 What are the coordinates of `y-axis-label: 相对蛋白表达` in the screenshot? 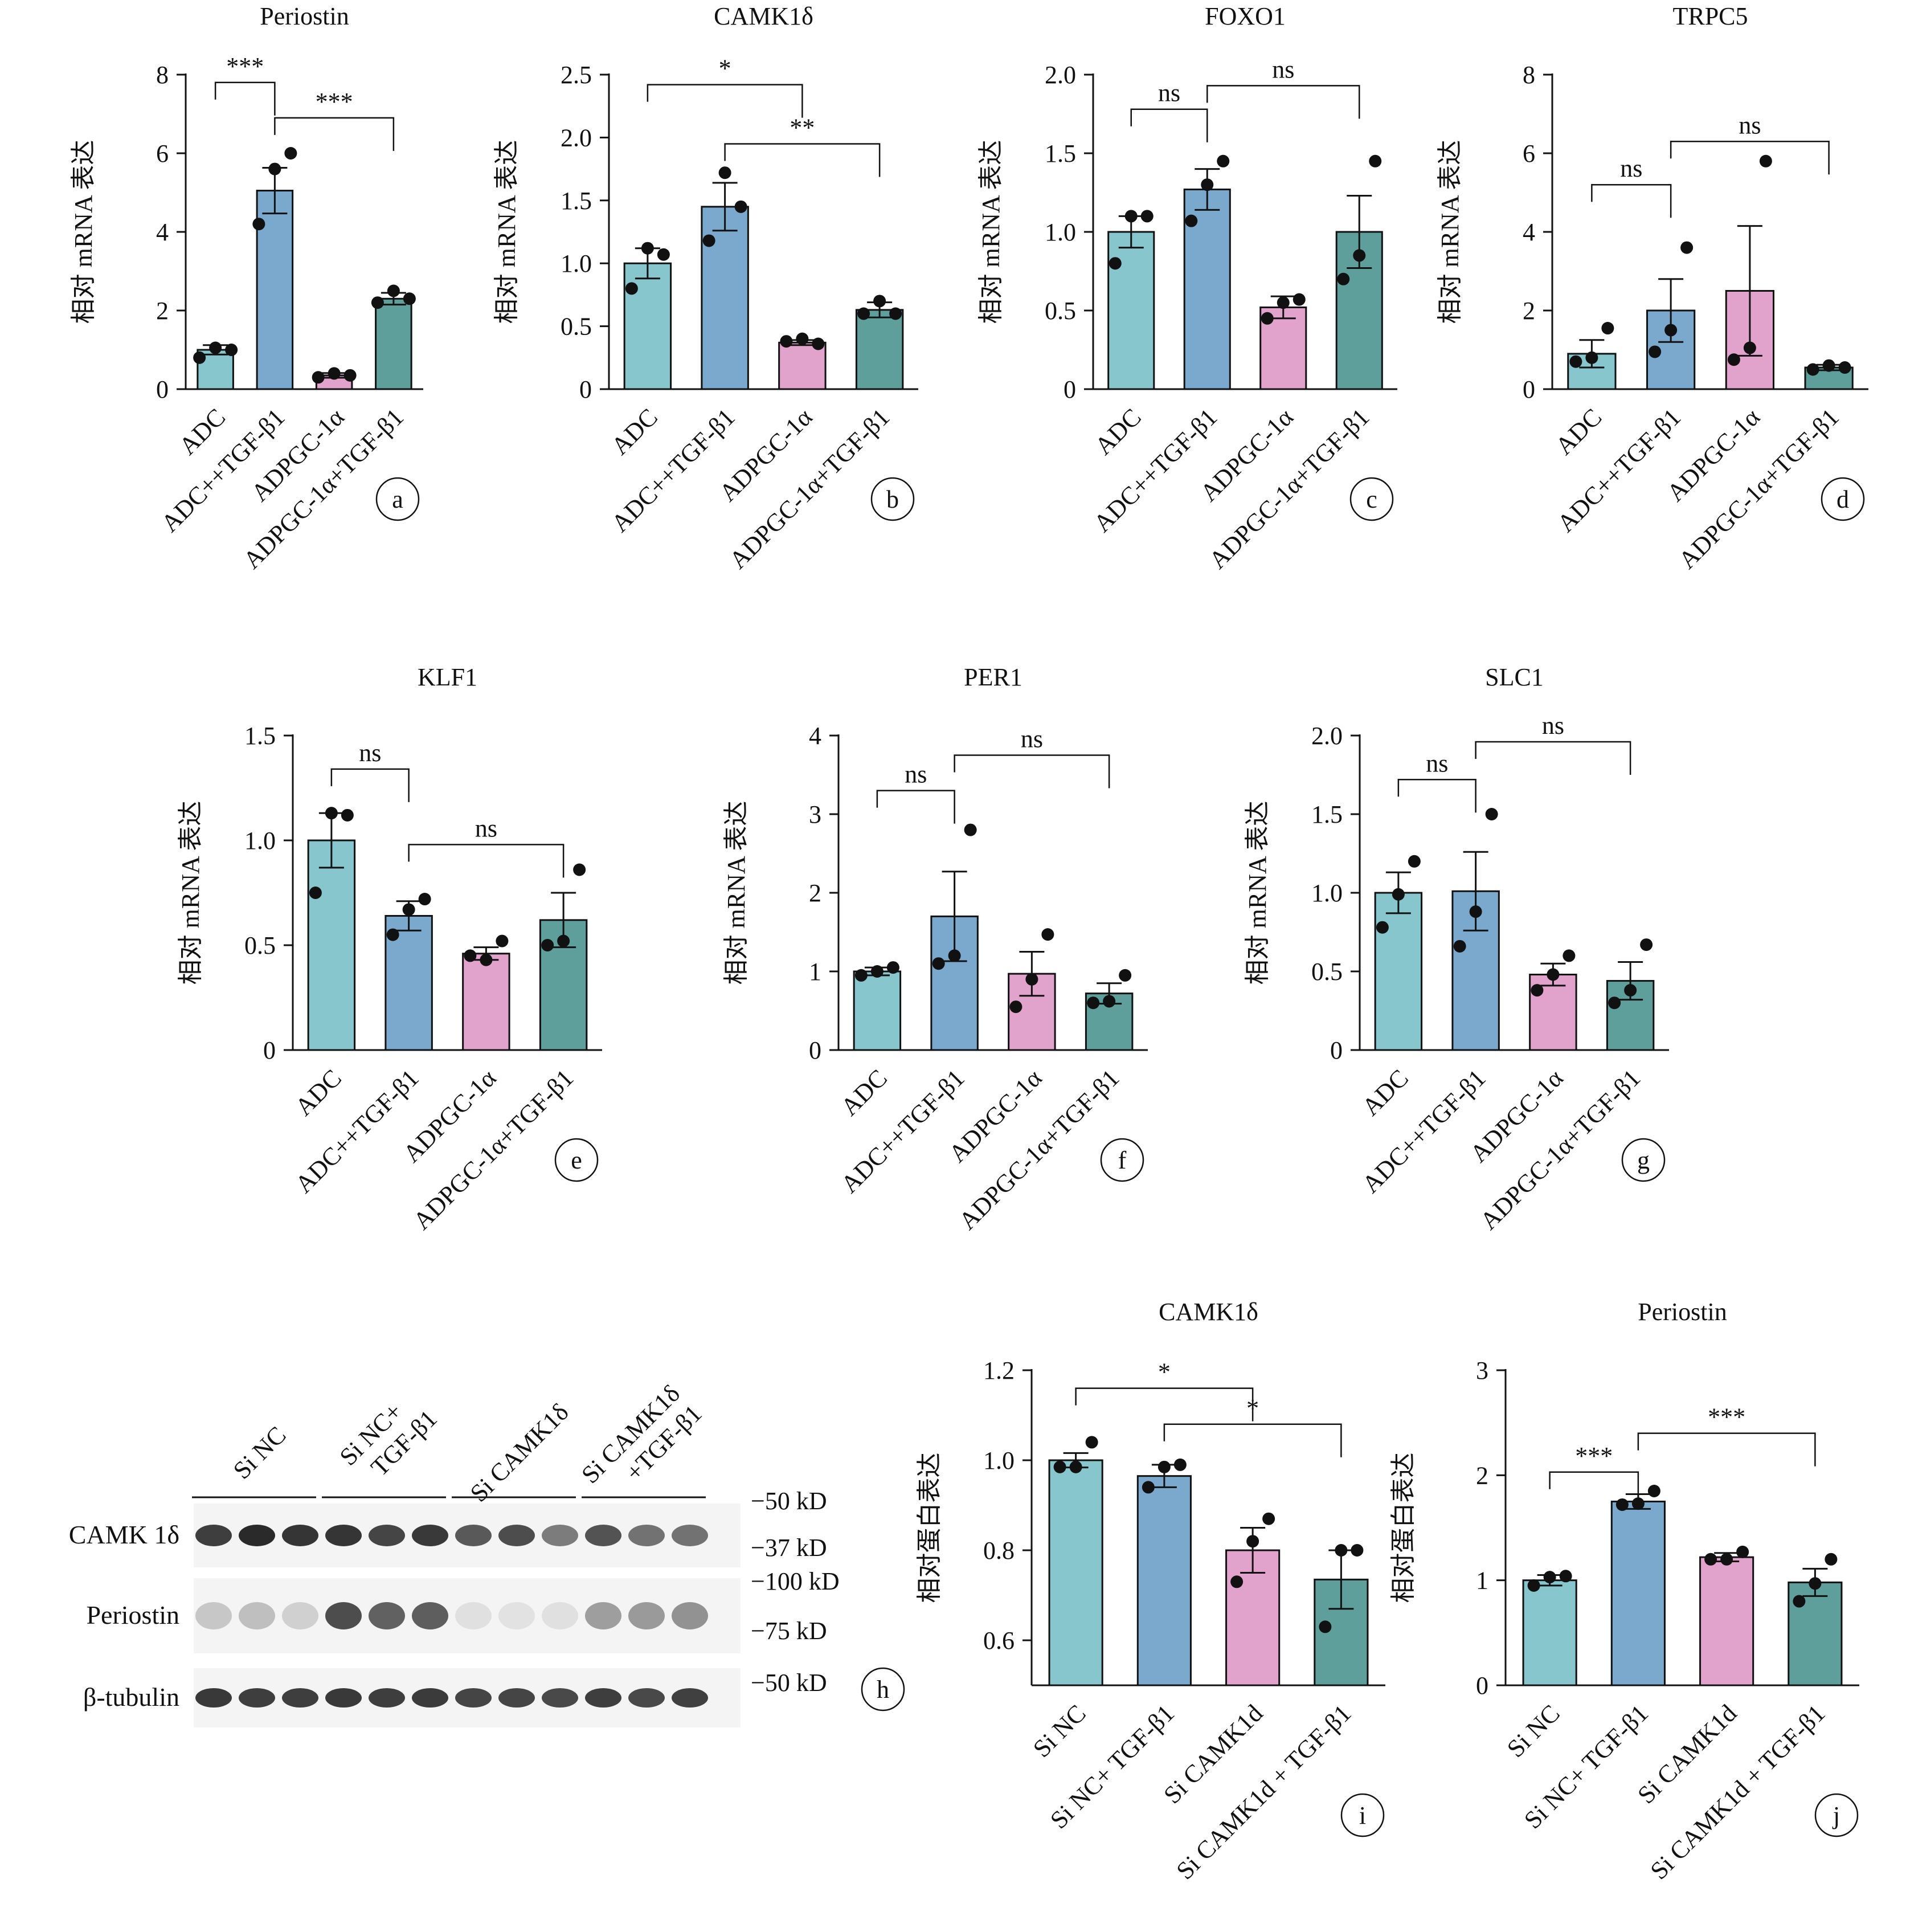 It's located at (1403, 1528).